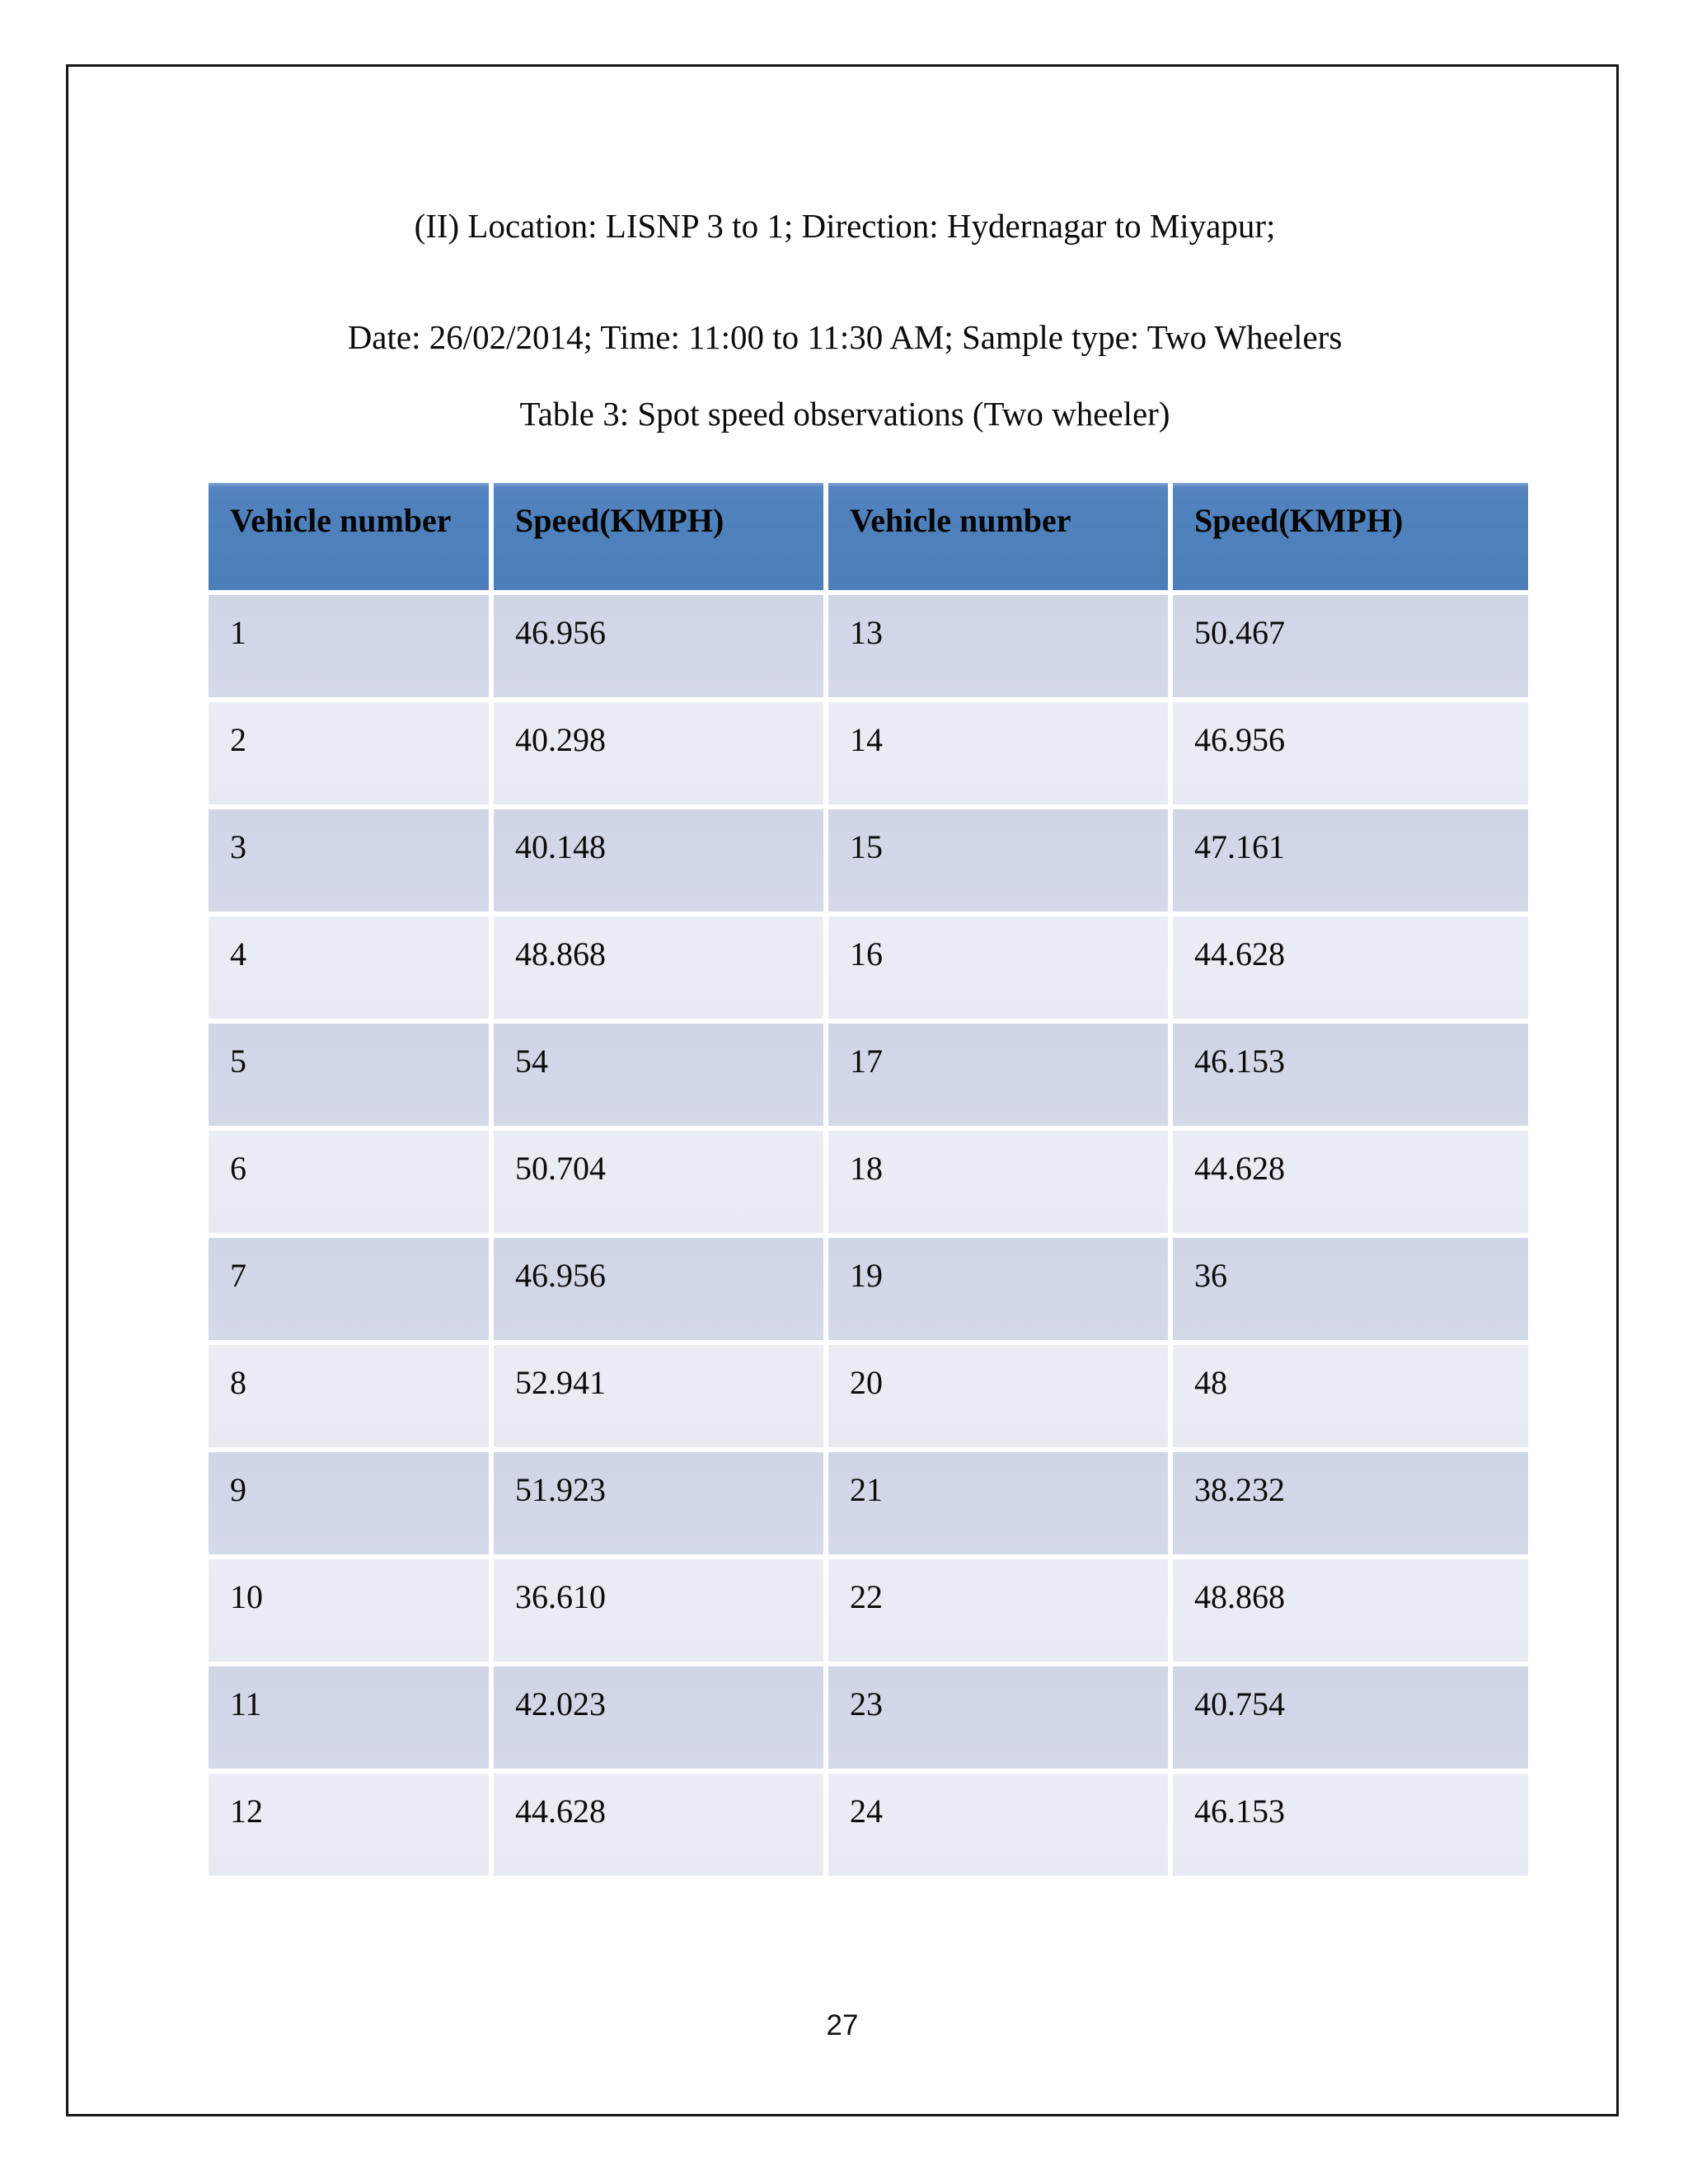 The width and height of the screenshot is (1688, 2184). I want to click on vehicle-number-cell: 1, so click(349, 646).